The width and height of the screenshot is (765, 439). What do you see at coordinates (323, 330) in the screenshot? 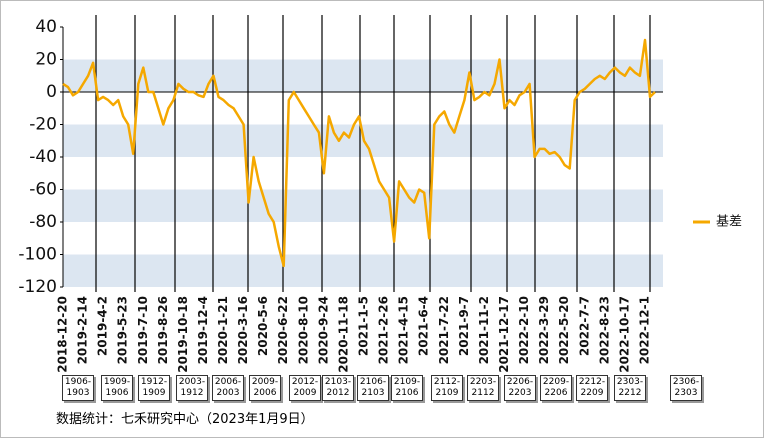
I see `x-tick-label: 2020-9-24` at bounding box center [323, 330].